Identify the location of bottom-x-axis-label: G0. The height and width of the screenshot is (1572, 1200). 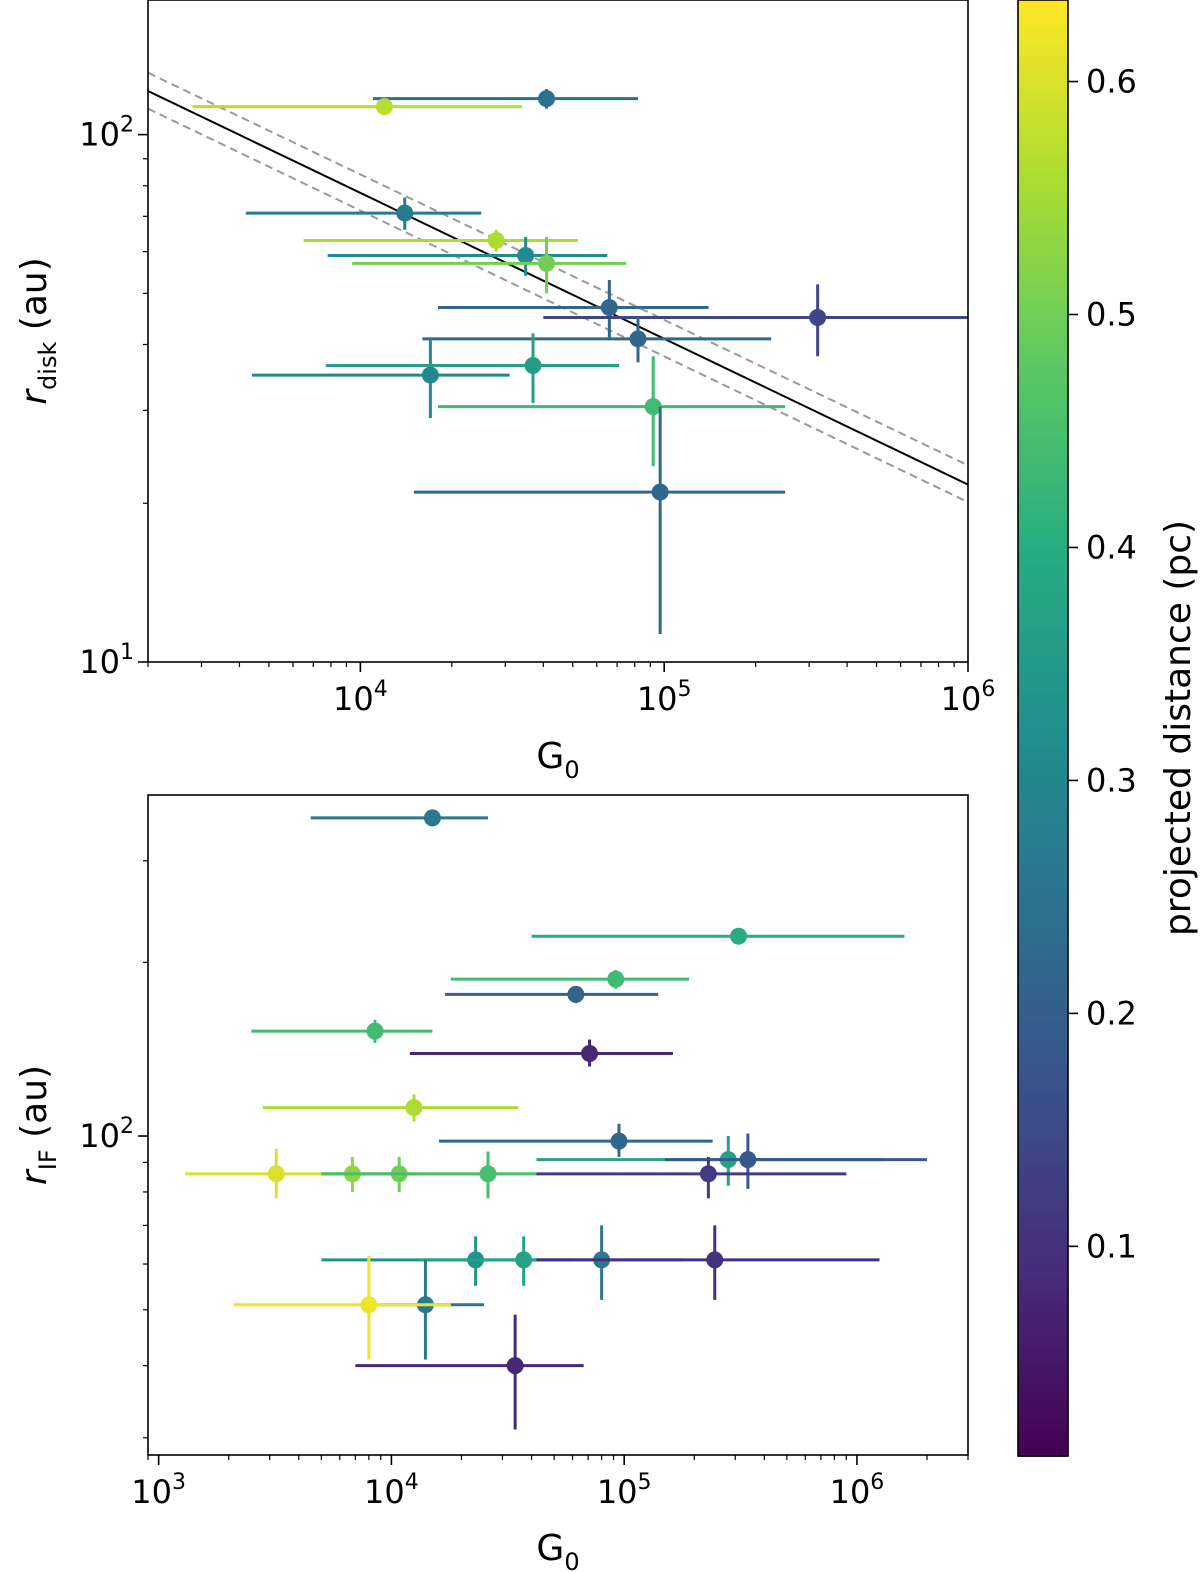
(557, 1550).